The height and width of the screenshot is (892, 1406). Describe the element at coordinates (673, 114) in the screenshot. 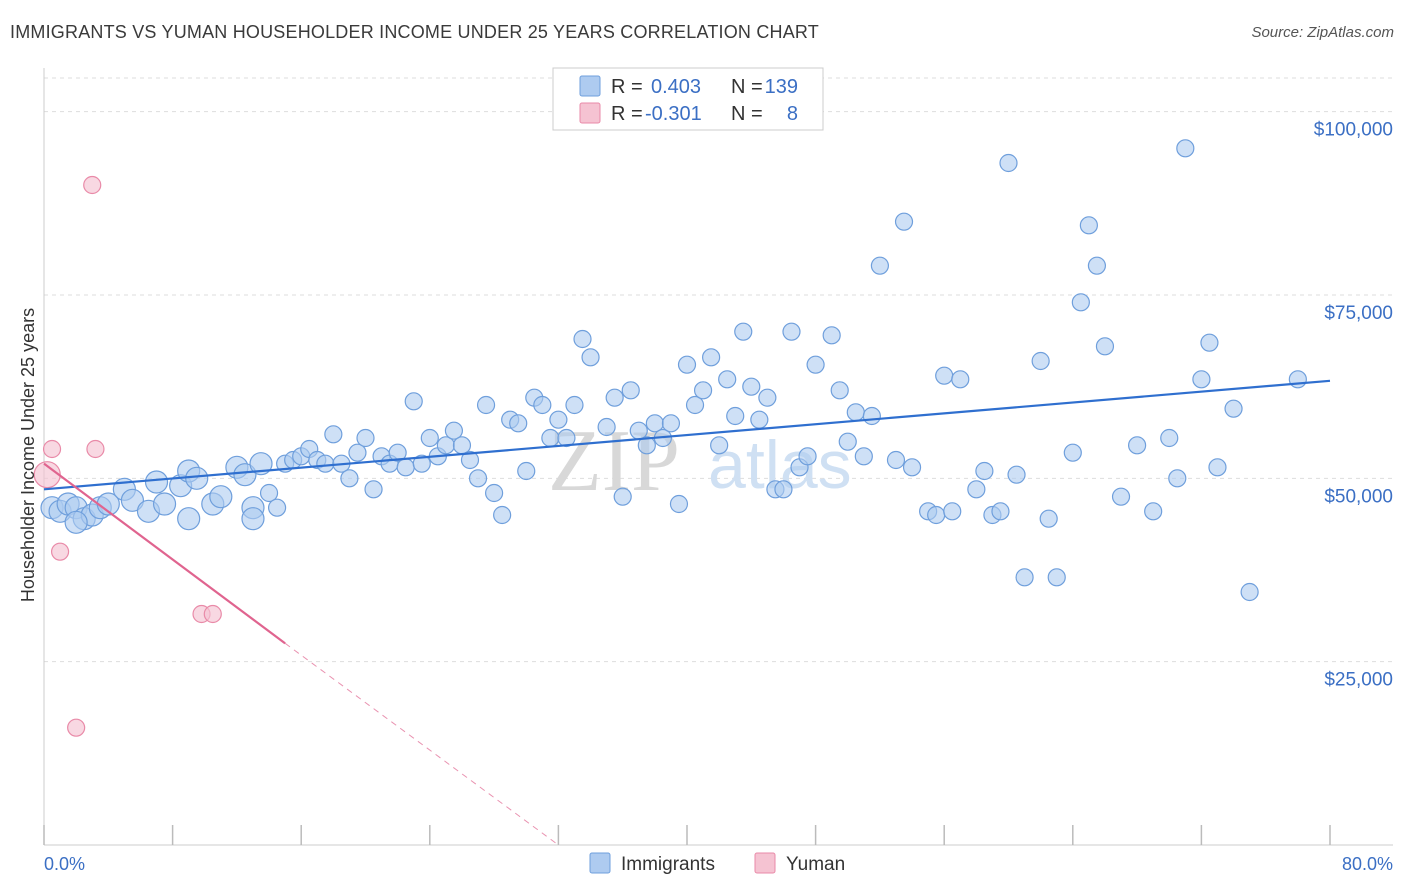

I see `legend-r-value-2: -0.301` at that location.